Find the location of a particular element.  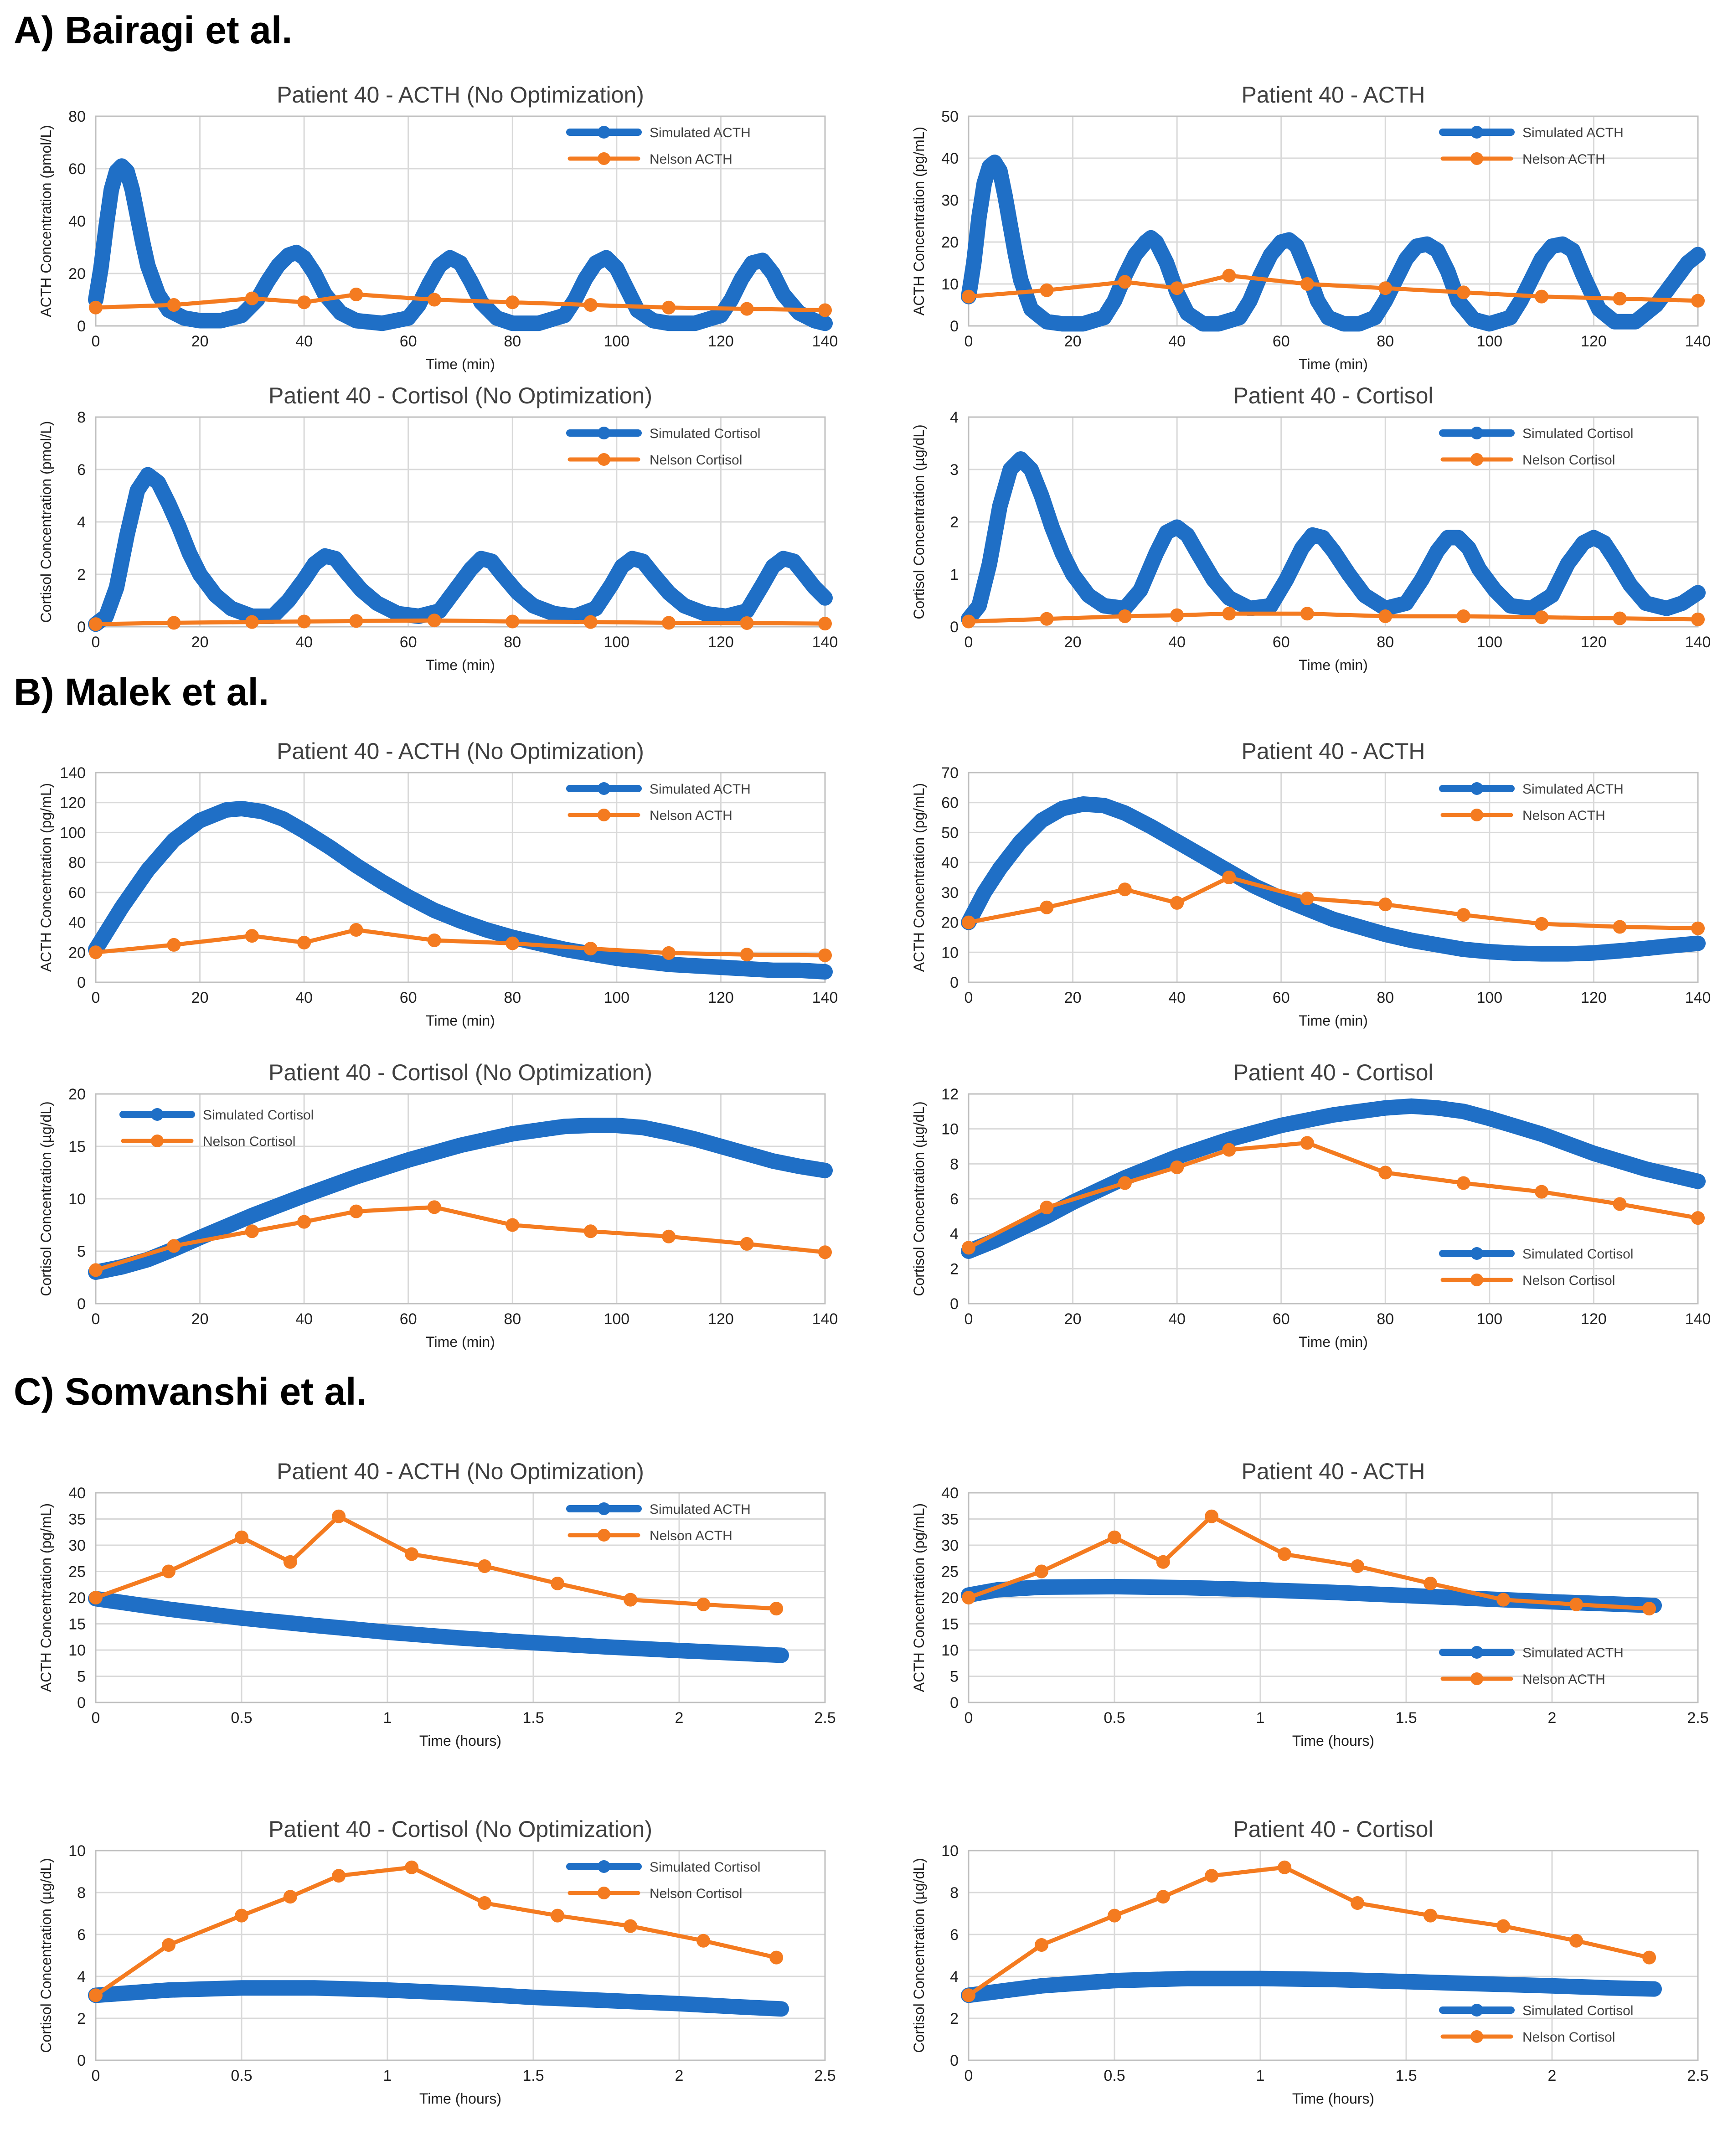

legend-label: Nelson ACTH is located at coordinates (1563, 815).